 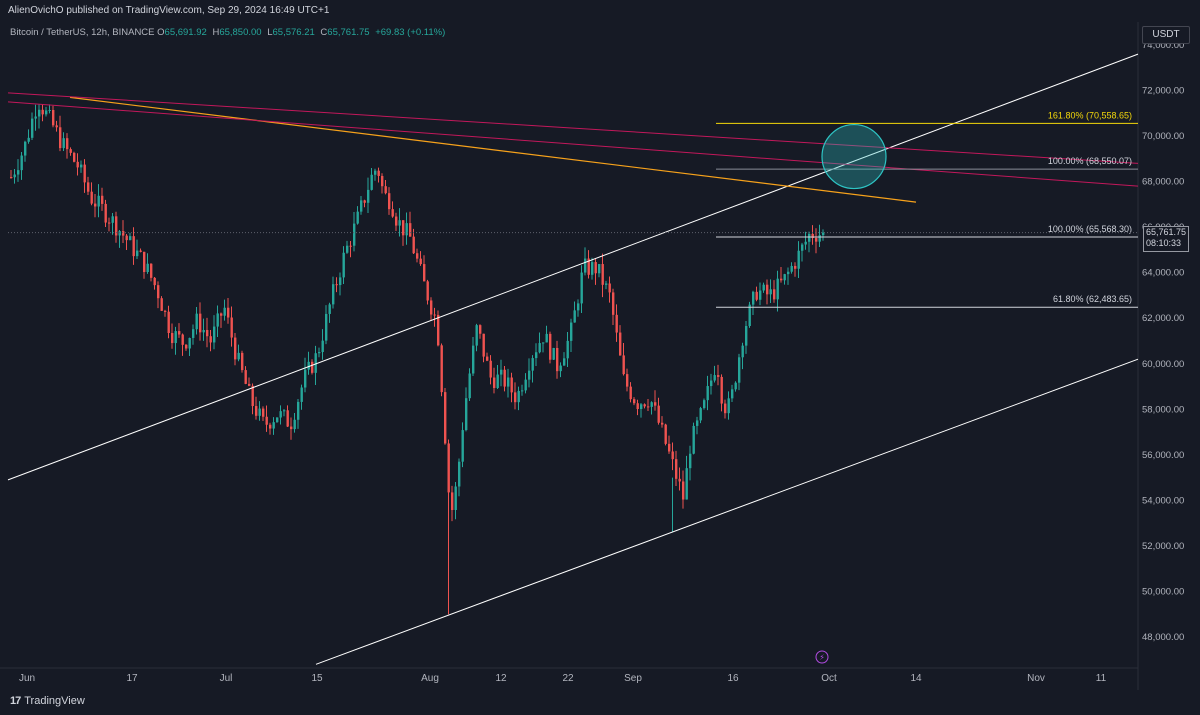 I want to click on open-label: O, so click(x=161, y=32).